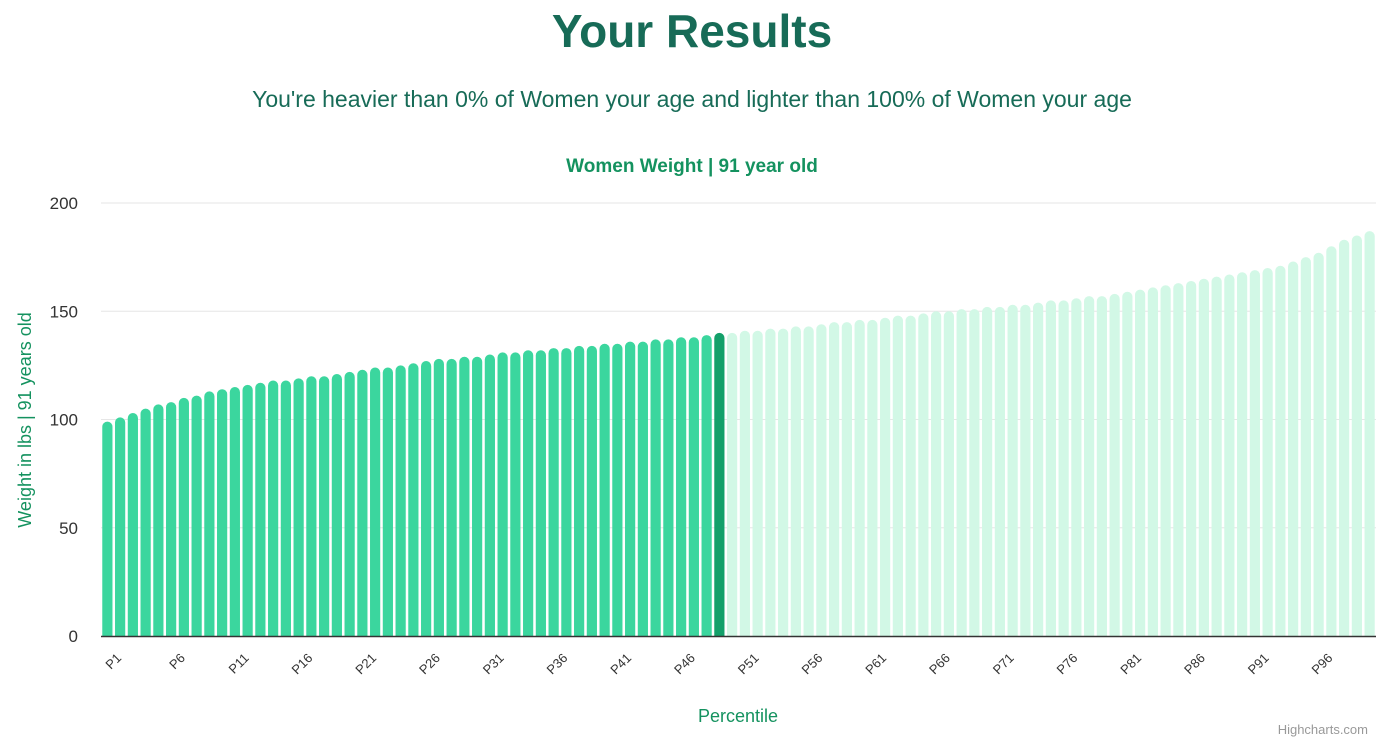 The height and width of the screenshot is (742, 1384). I want to click on bar-p96, so click(1318, 444).